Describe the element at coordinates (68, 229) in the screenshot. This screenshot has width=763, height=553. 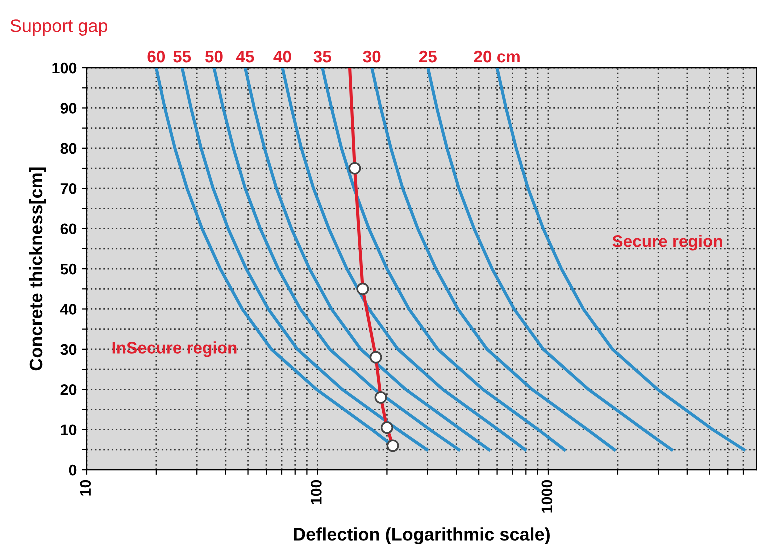
I see `y-tick-label: 60` at that location.